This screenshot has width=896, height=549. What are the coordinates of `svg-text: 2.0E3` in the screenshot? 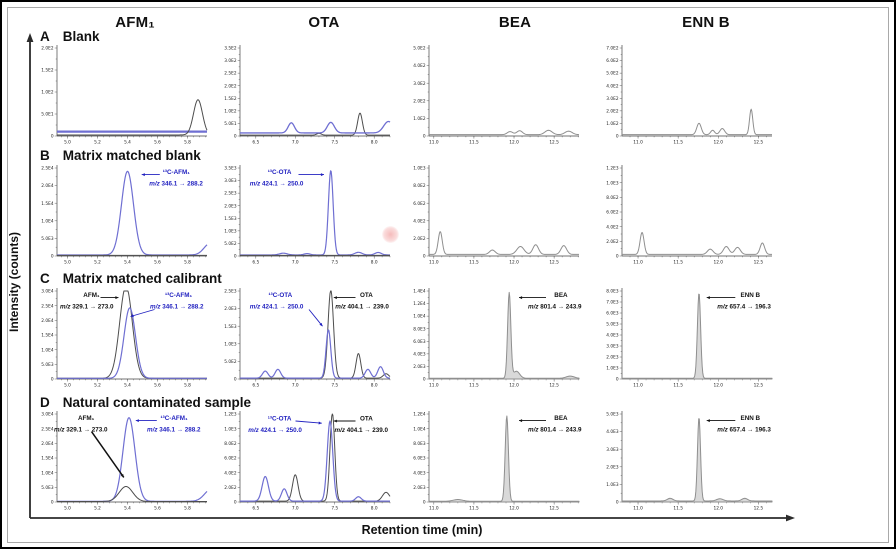 It's located at (230, 309).